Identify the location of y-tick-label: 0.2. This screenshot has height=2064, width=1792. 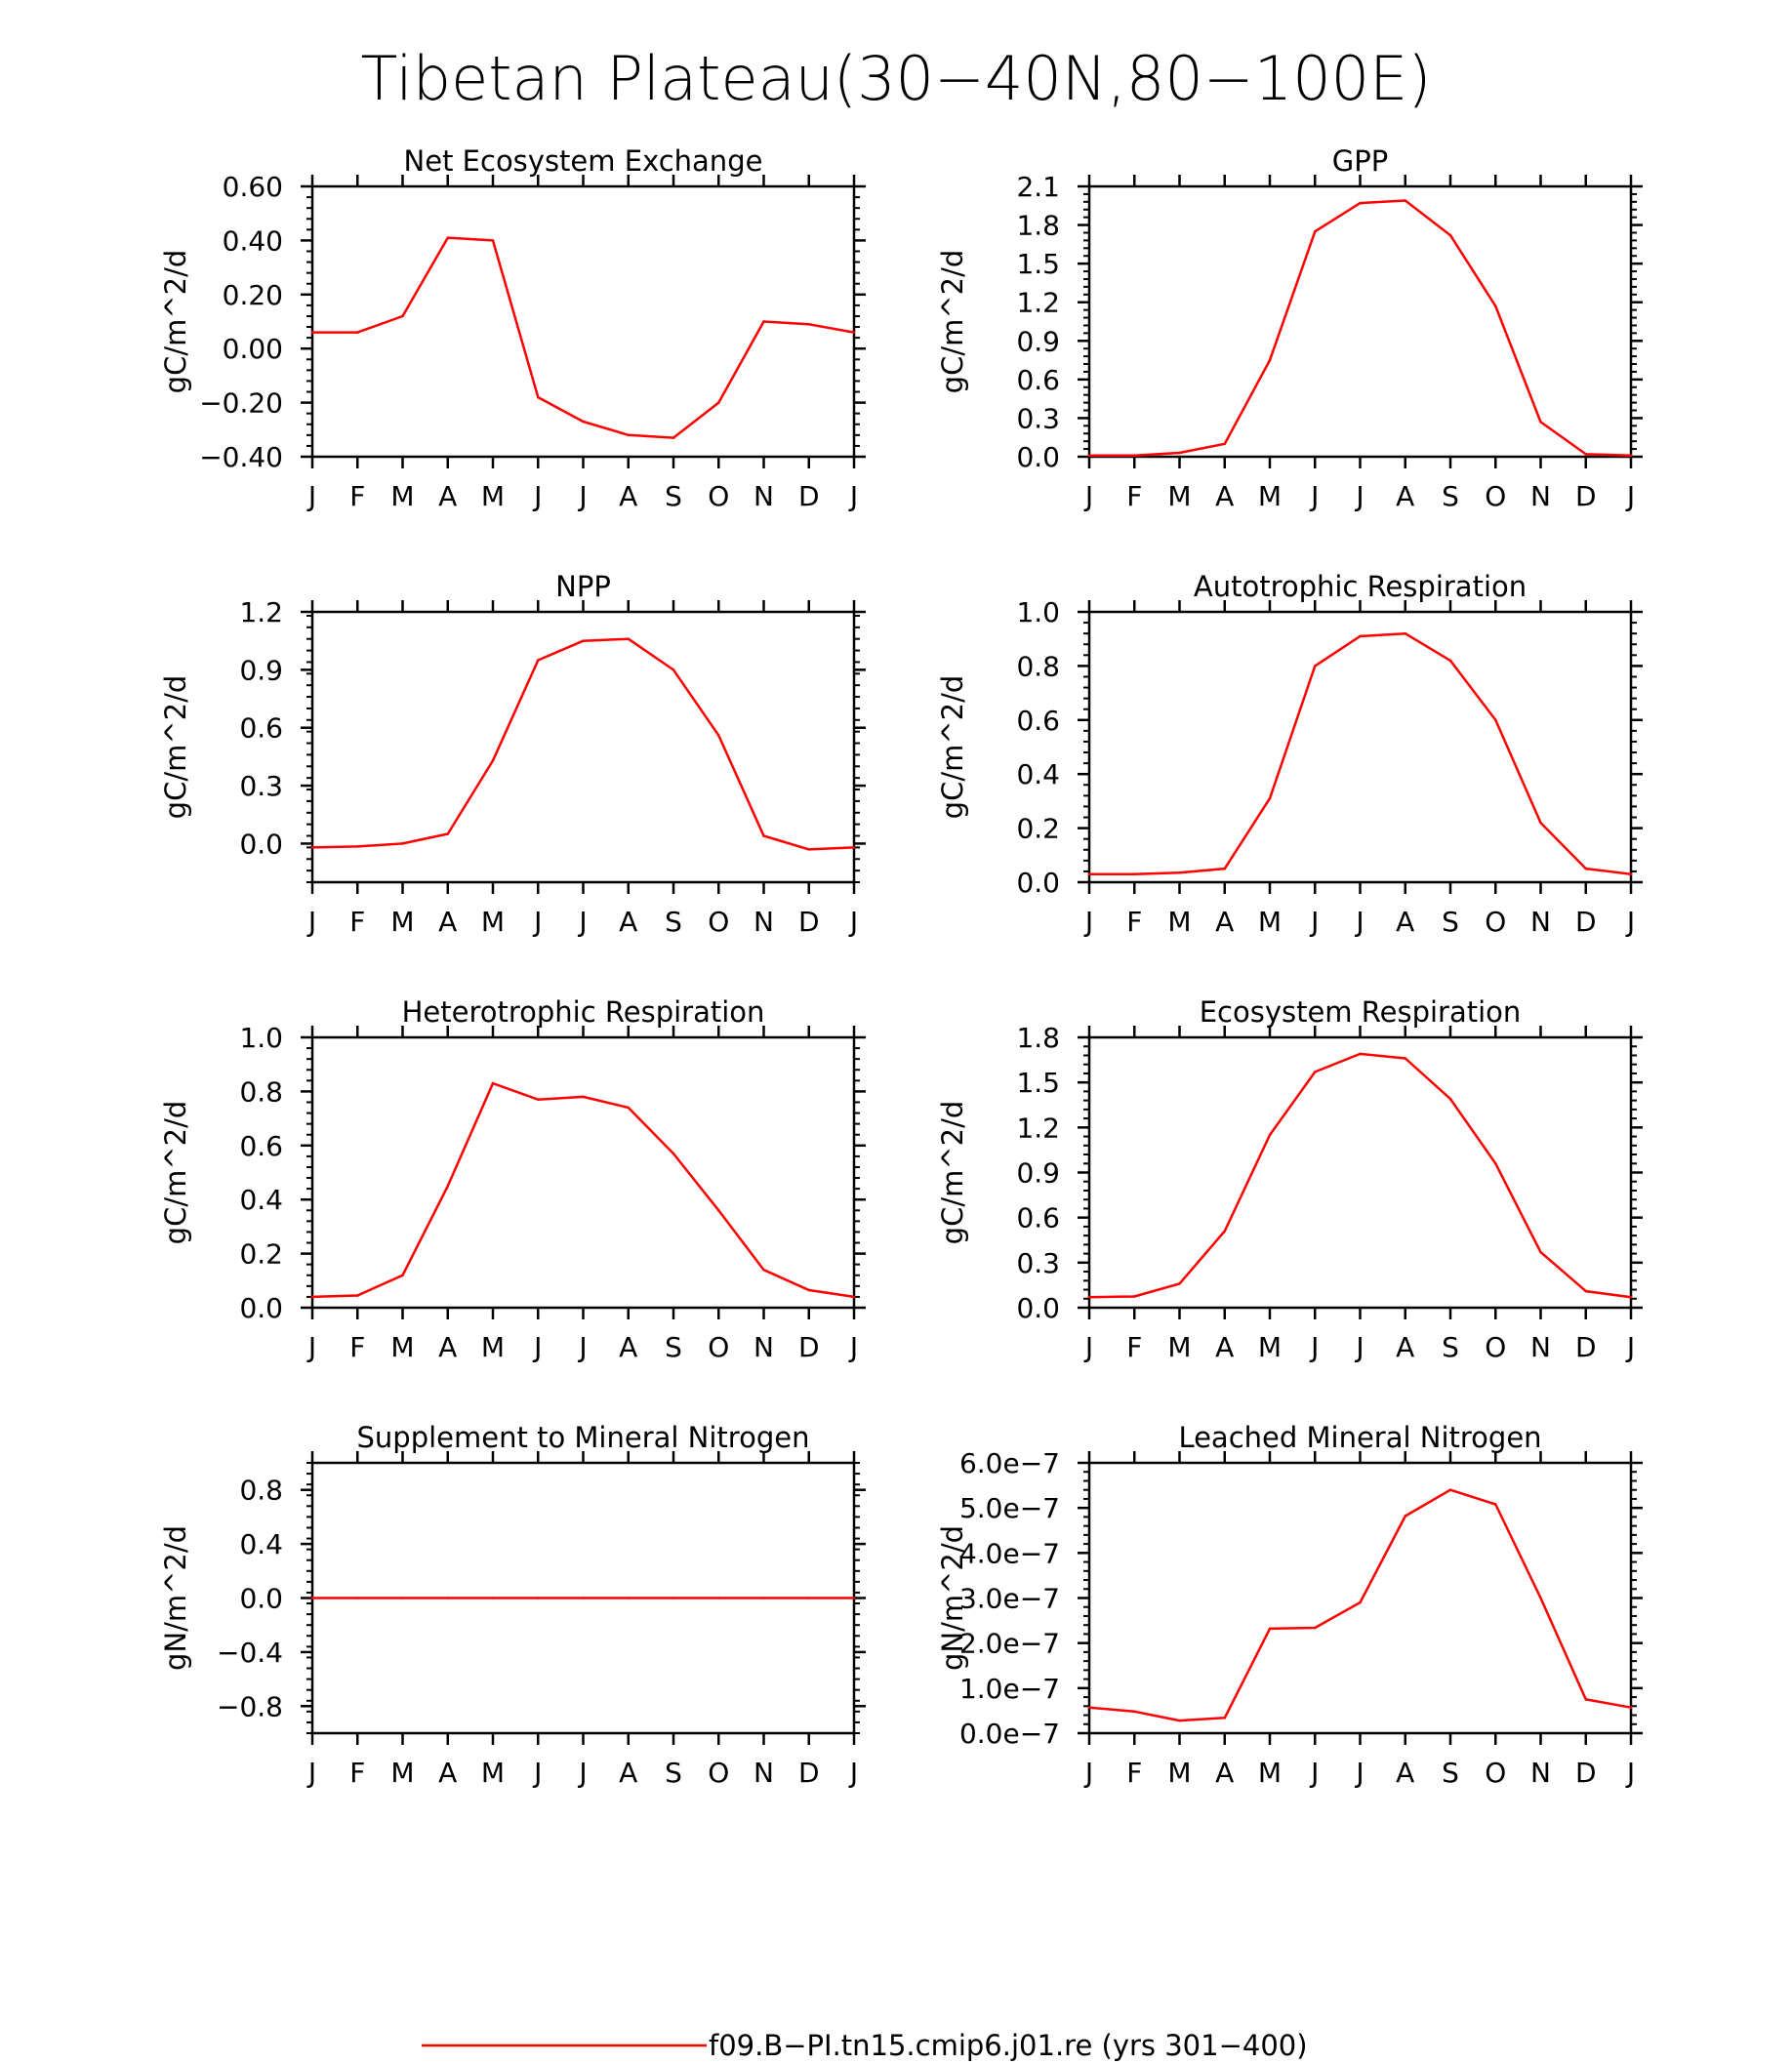
(261, 1254).